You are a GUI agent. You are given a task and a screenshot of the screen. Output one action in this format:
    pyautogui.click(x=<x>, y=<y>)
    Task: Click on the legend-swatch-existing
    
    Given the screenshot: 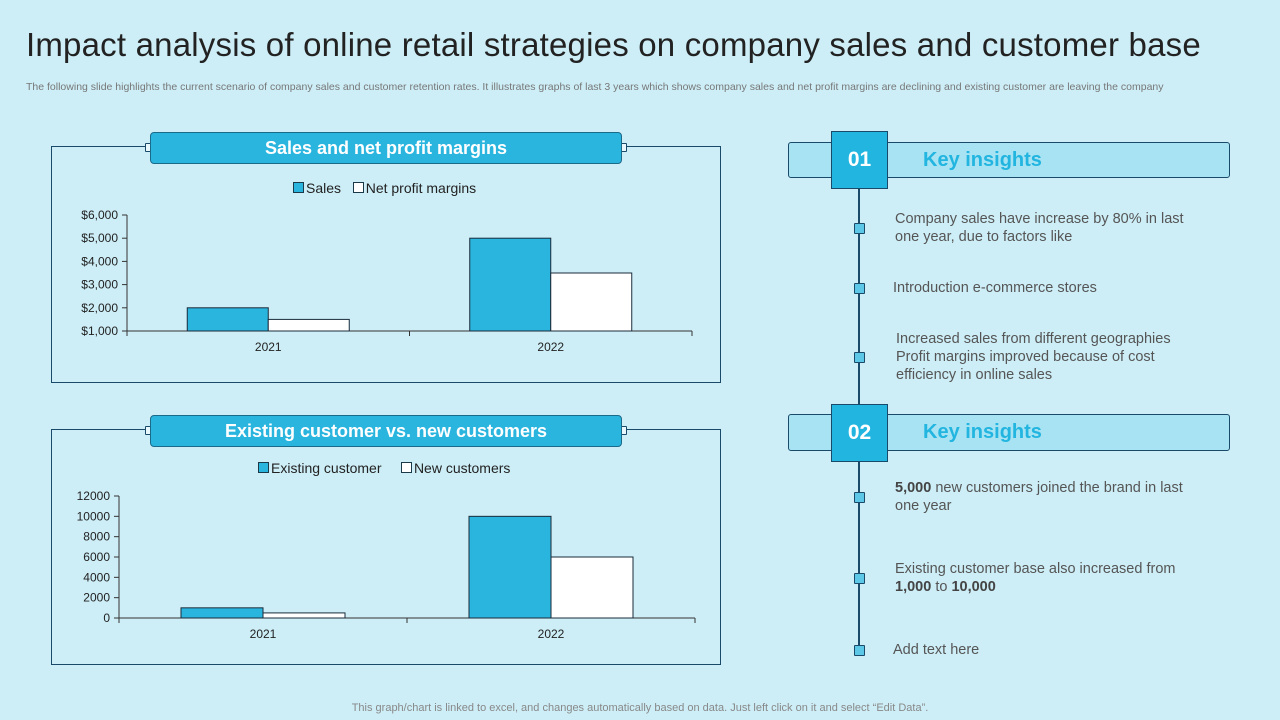 What is the action you would take?
    pyautogui.click(x=263, y=467)
    